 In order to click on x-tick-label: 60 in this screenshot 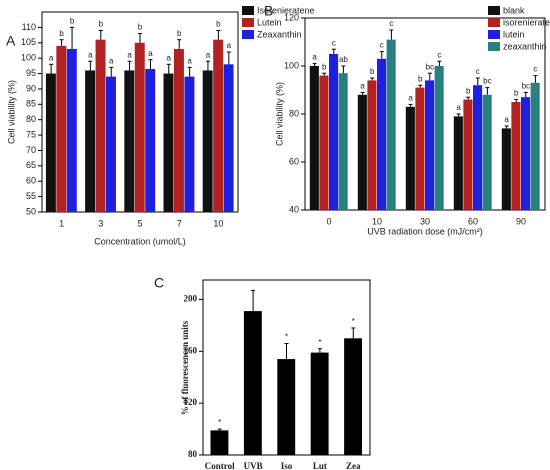, I will do `click(473, 221)`.